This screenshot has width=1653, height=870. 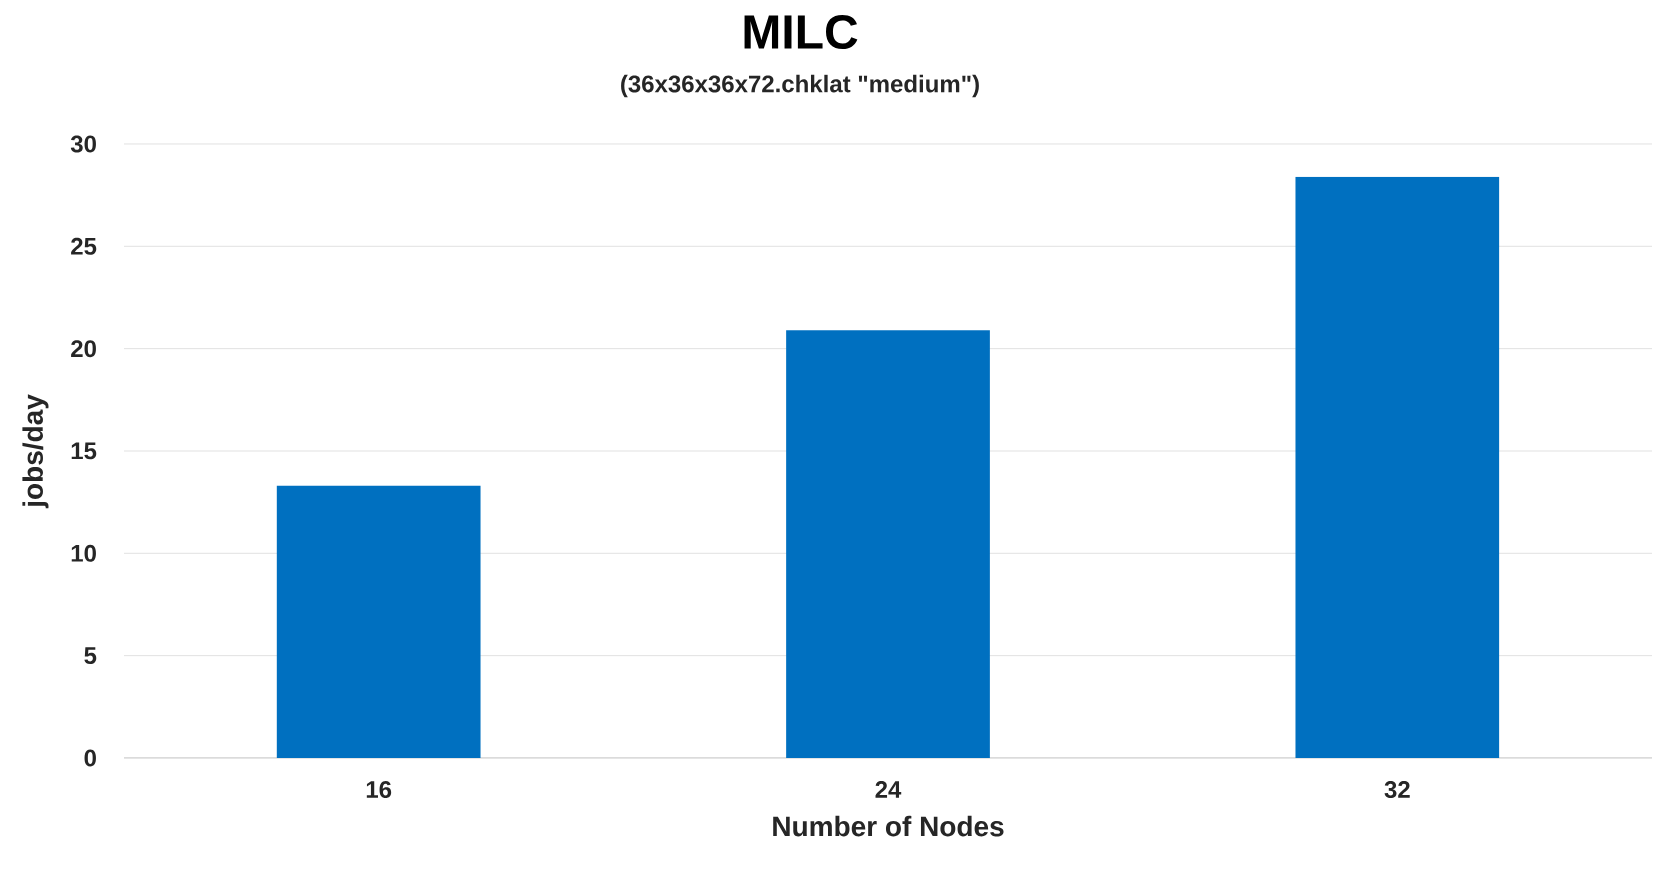 What do you see at coordinates (83, 553) in the screenshot?
I see `y-tick-label: 10` at bounding box center [83, 553].